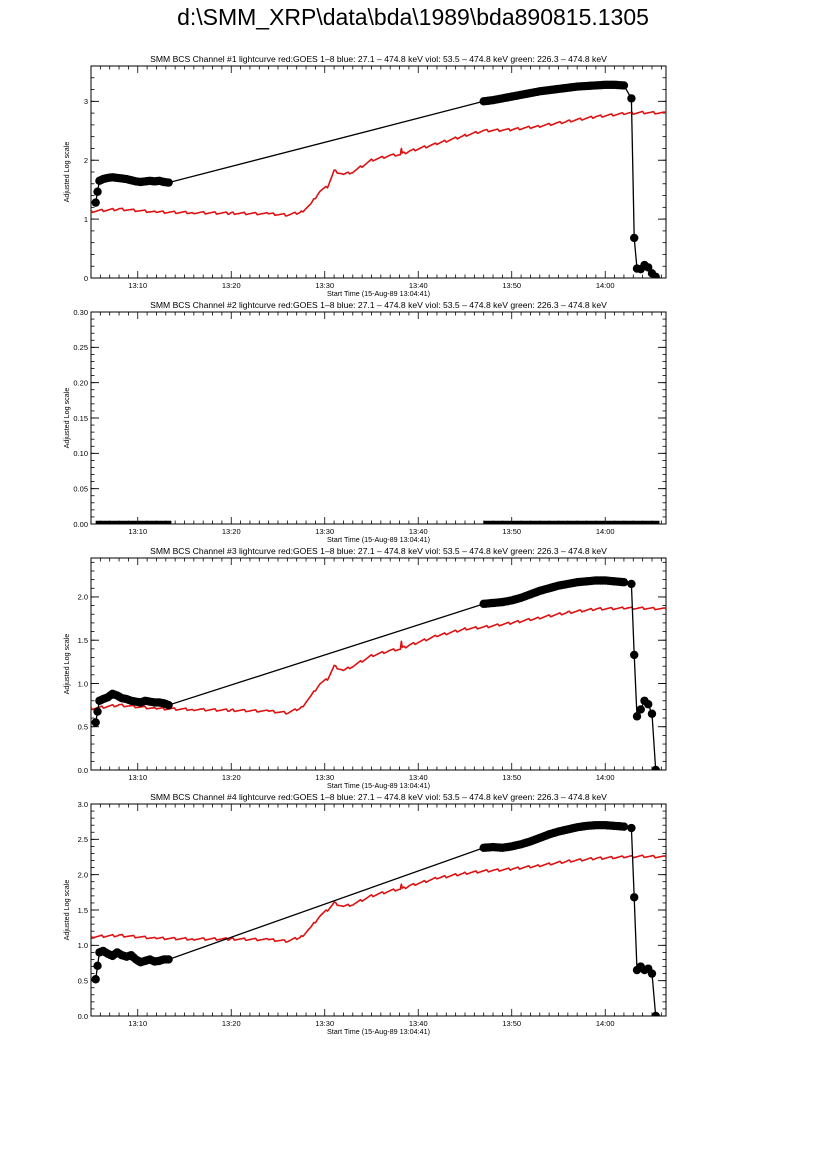 This screenshot has width=826, height=1169. I want to click on y-tick-label: 0.20, so click(80, 382).